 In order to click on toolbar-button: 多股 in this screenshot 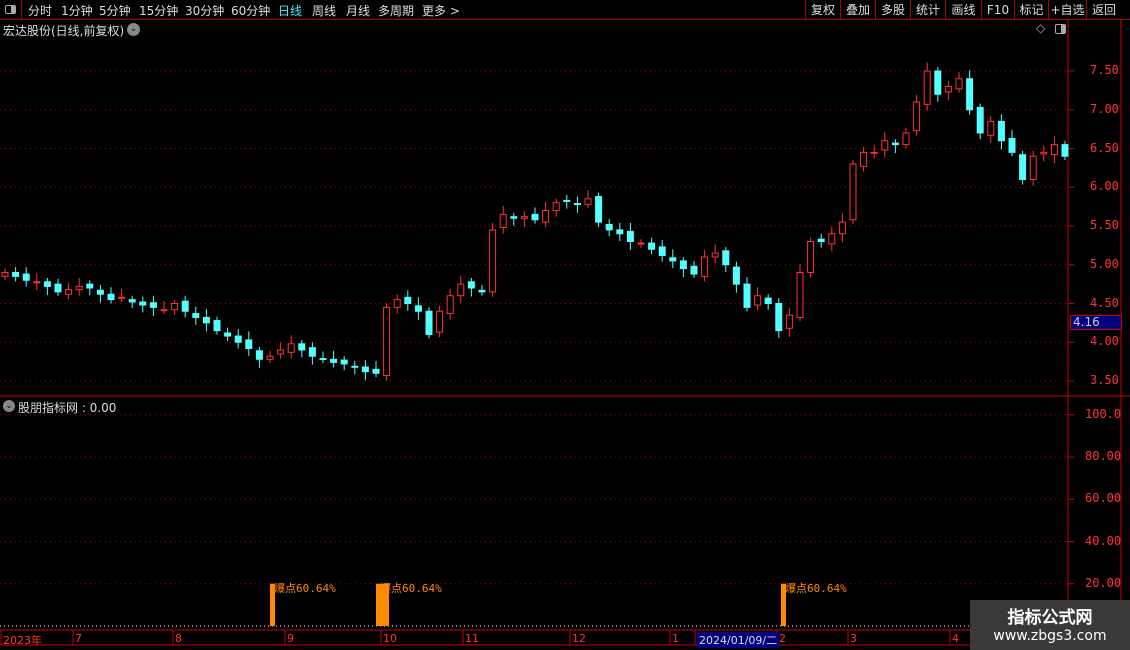, I will do `click(892, 10)`.